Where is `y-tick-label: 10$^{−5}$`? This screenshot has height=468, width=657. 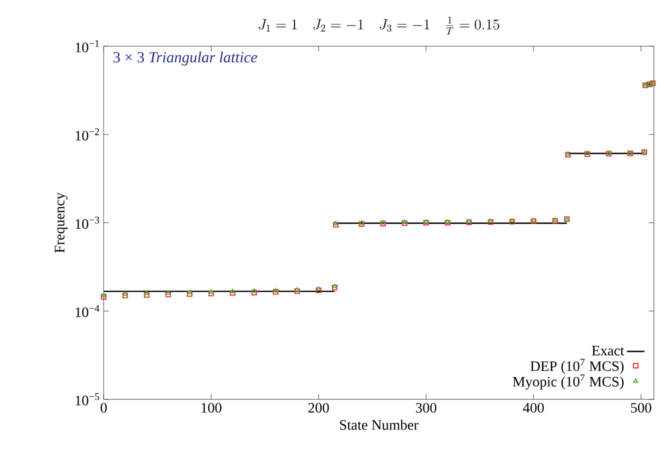
y-tick-label: 10$^{−5}$ is located at coordinates (88, 399).